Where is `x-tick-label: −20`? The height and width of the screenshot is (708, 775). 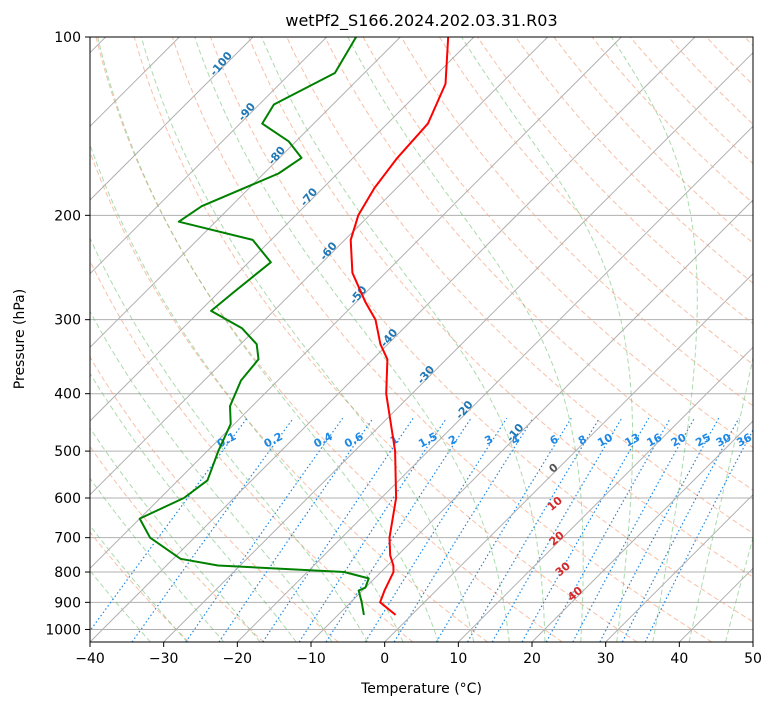
x-tick-label: −20 is located at coordinates (238, 659).